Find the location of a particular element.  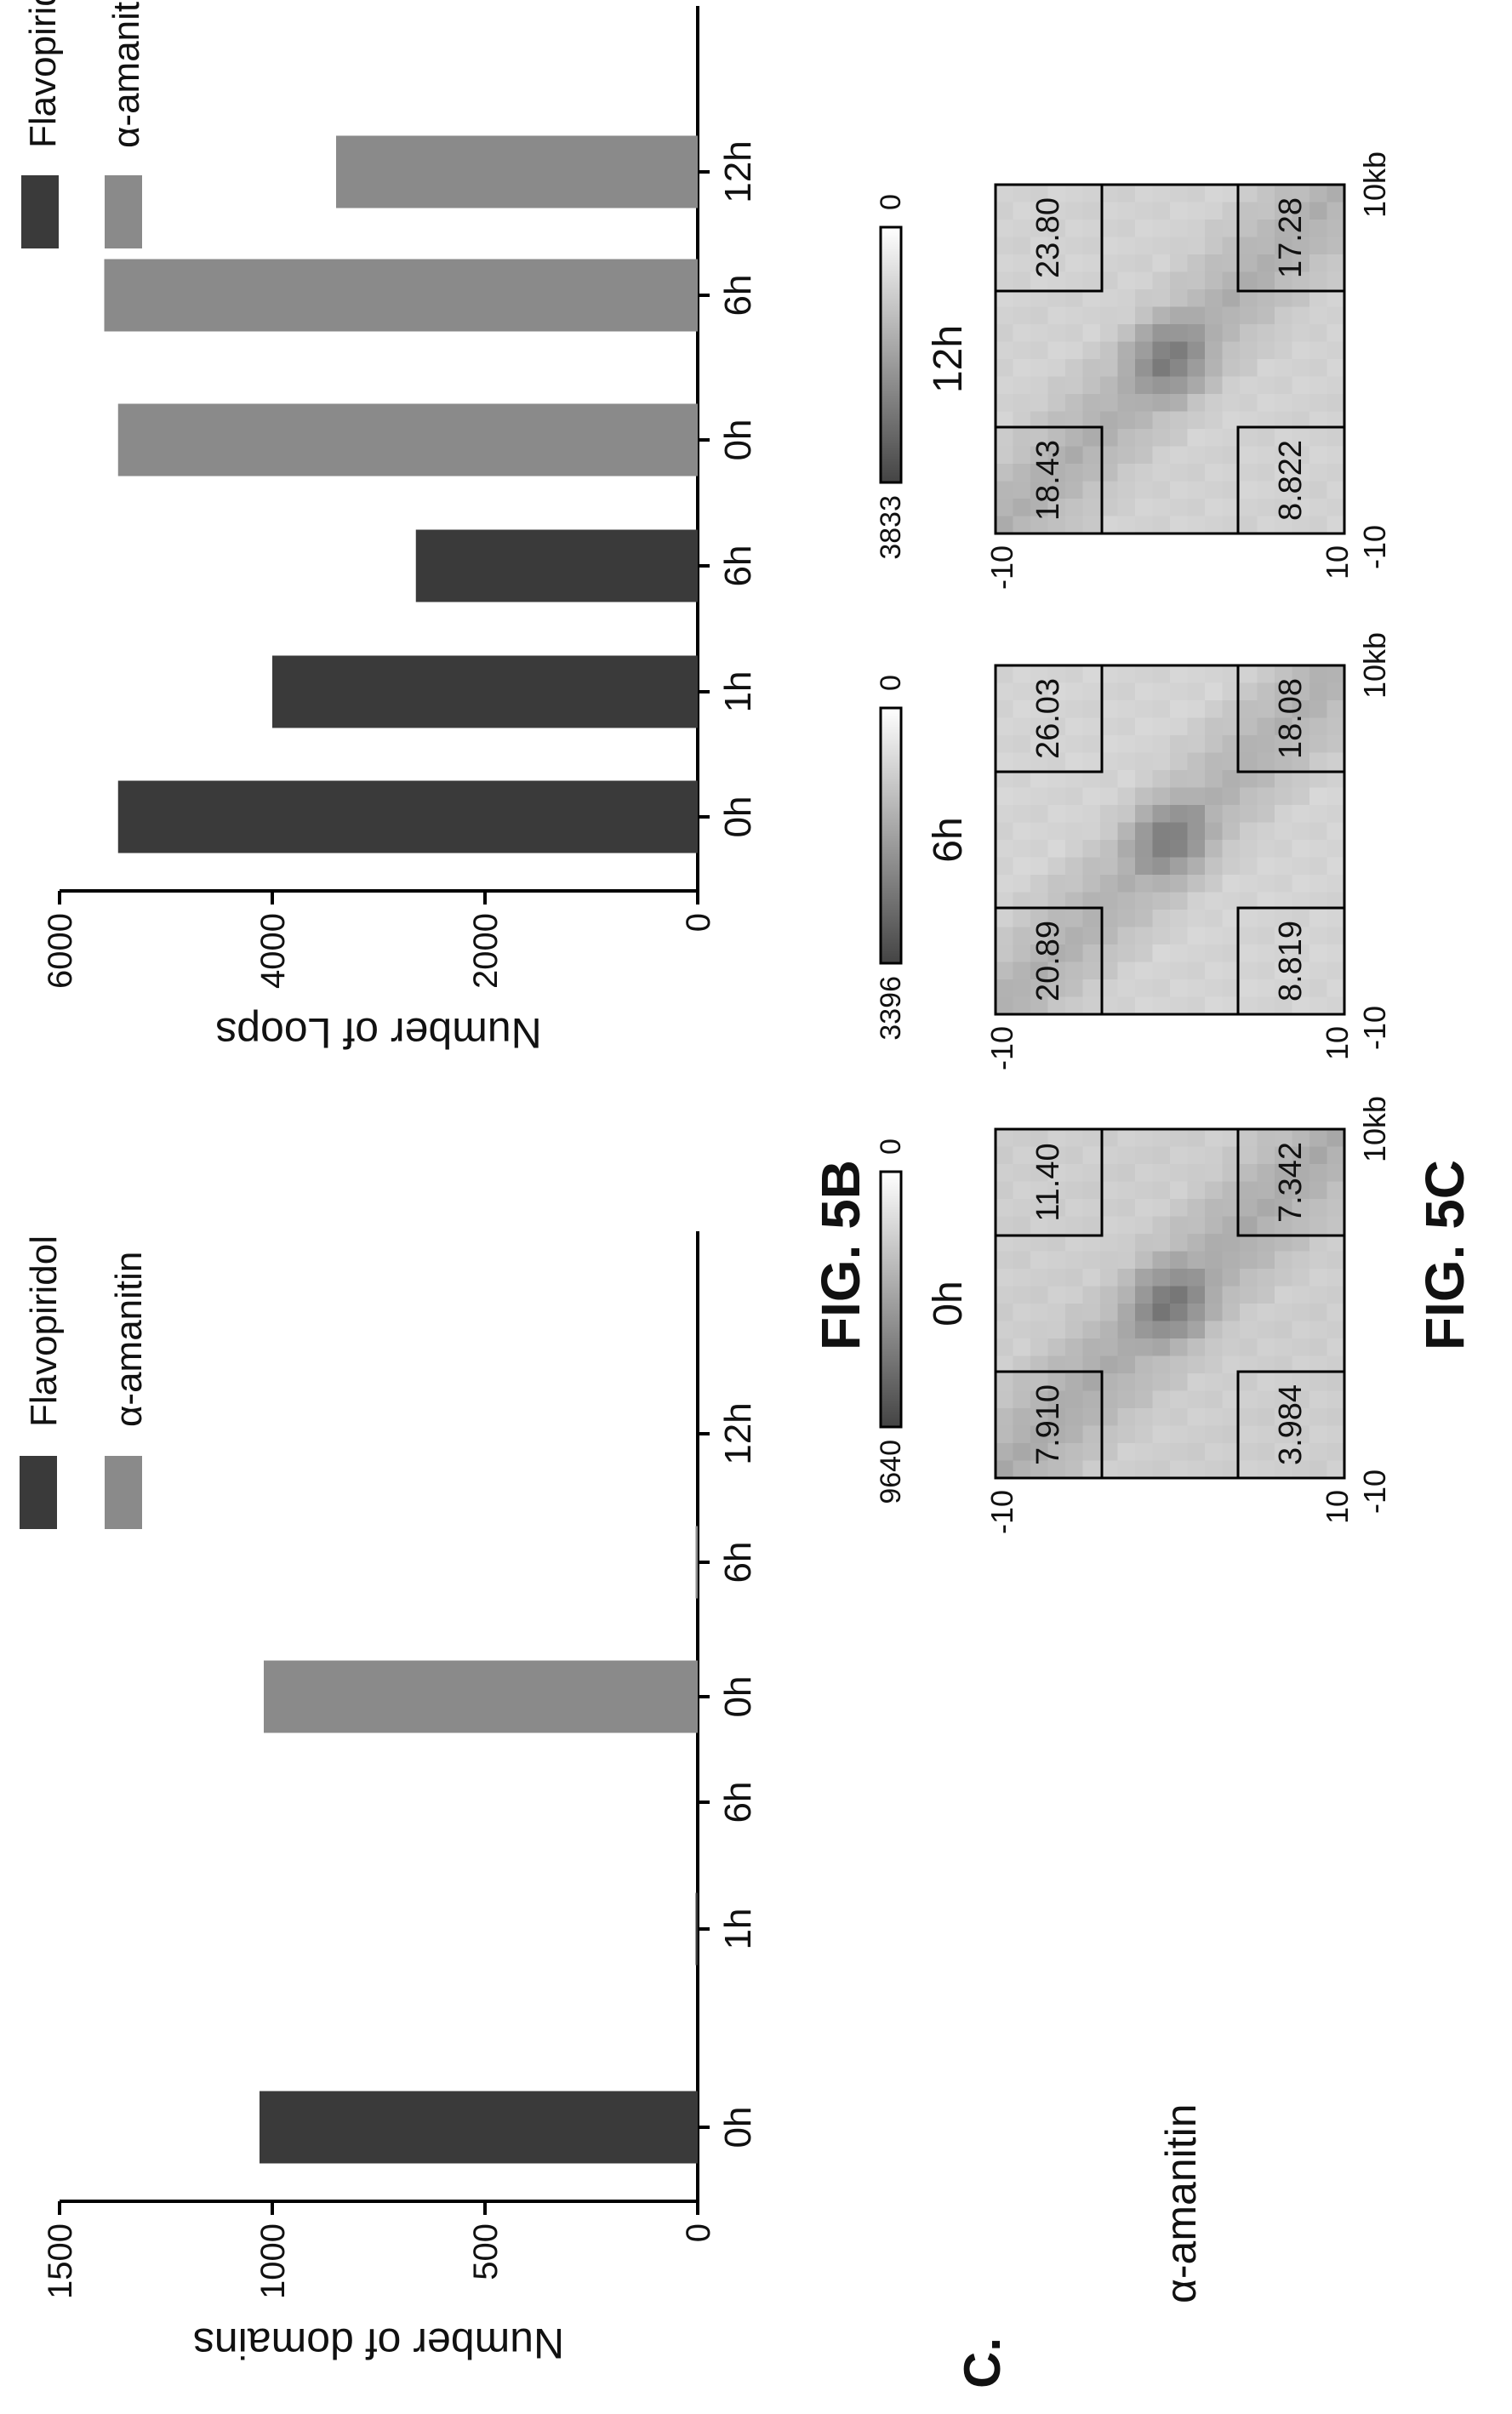

y-tick-label: 6000 is located at coordinates (60, 951).